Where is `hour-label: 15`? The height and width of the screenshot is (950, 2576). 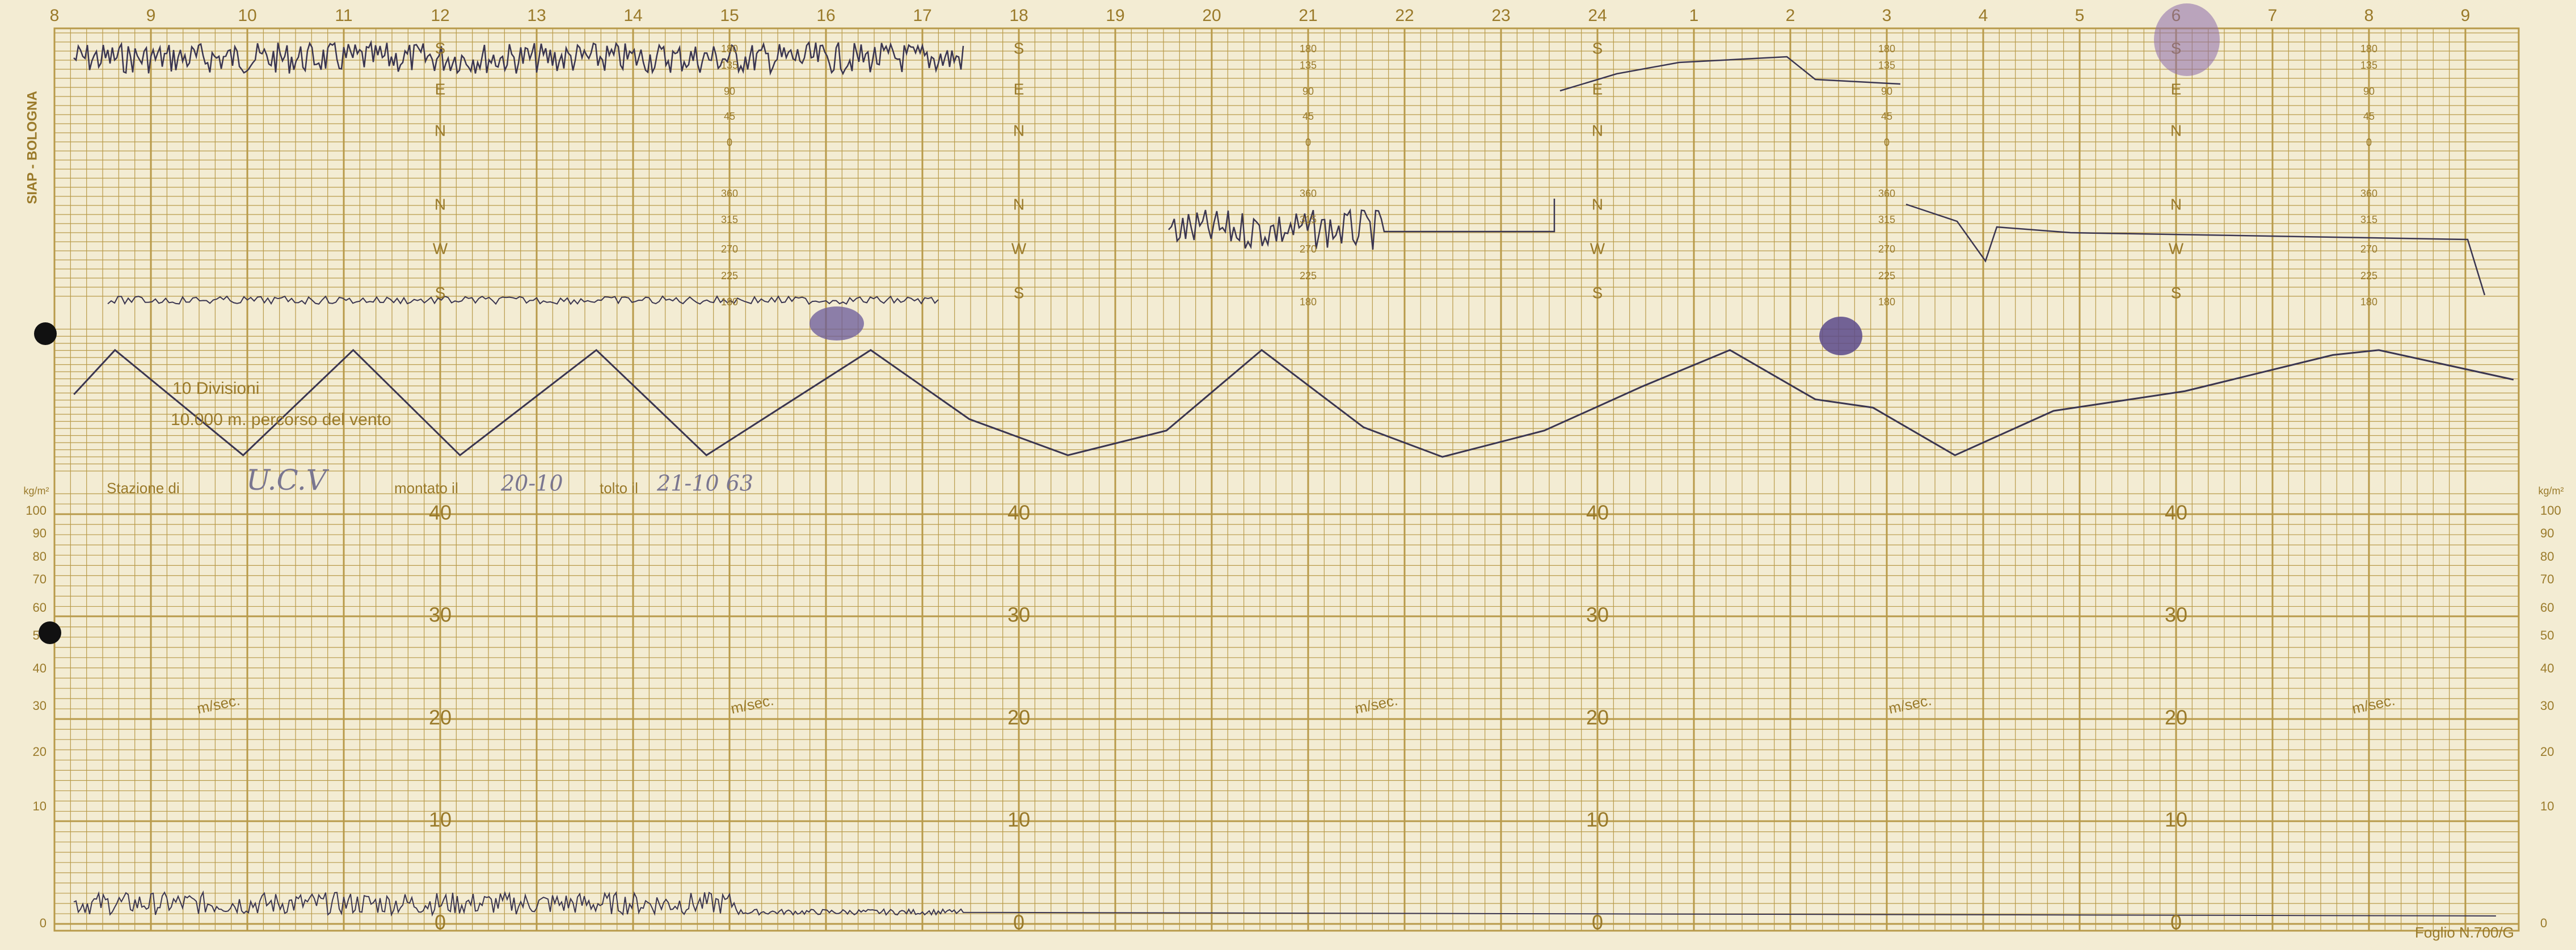 hour-label: 15 is located at coordinates (729, 15).